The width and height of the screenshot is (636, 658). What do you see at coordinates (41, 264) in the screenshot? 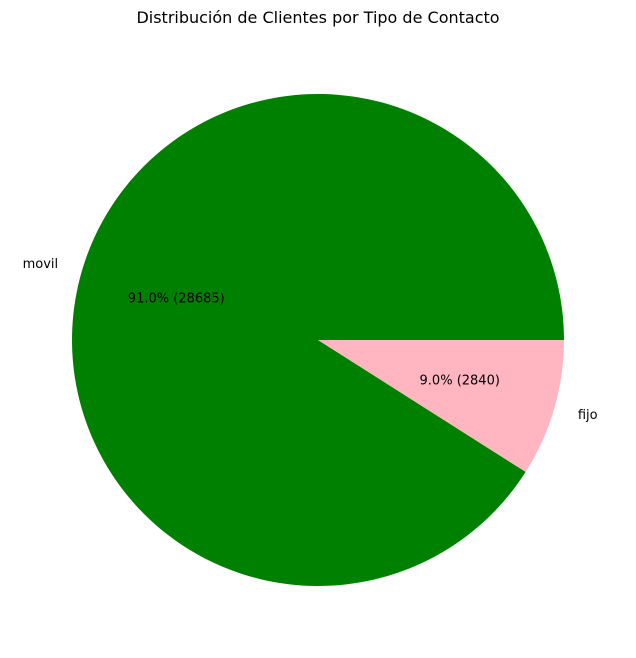
I see `slice-label-movil: movil` at bounding box center [41, 264].